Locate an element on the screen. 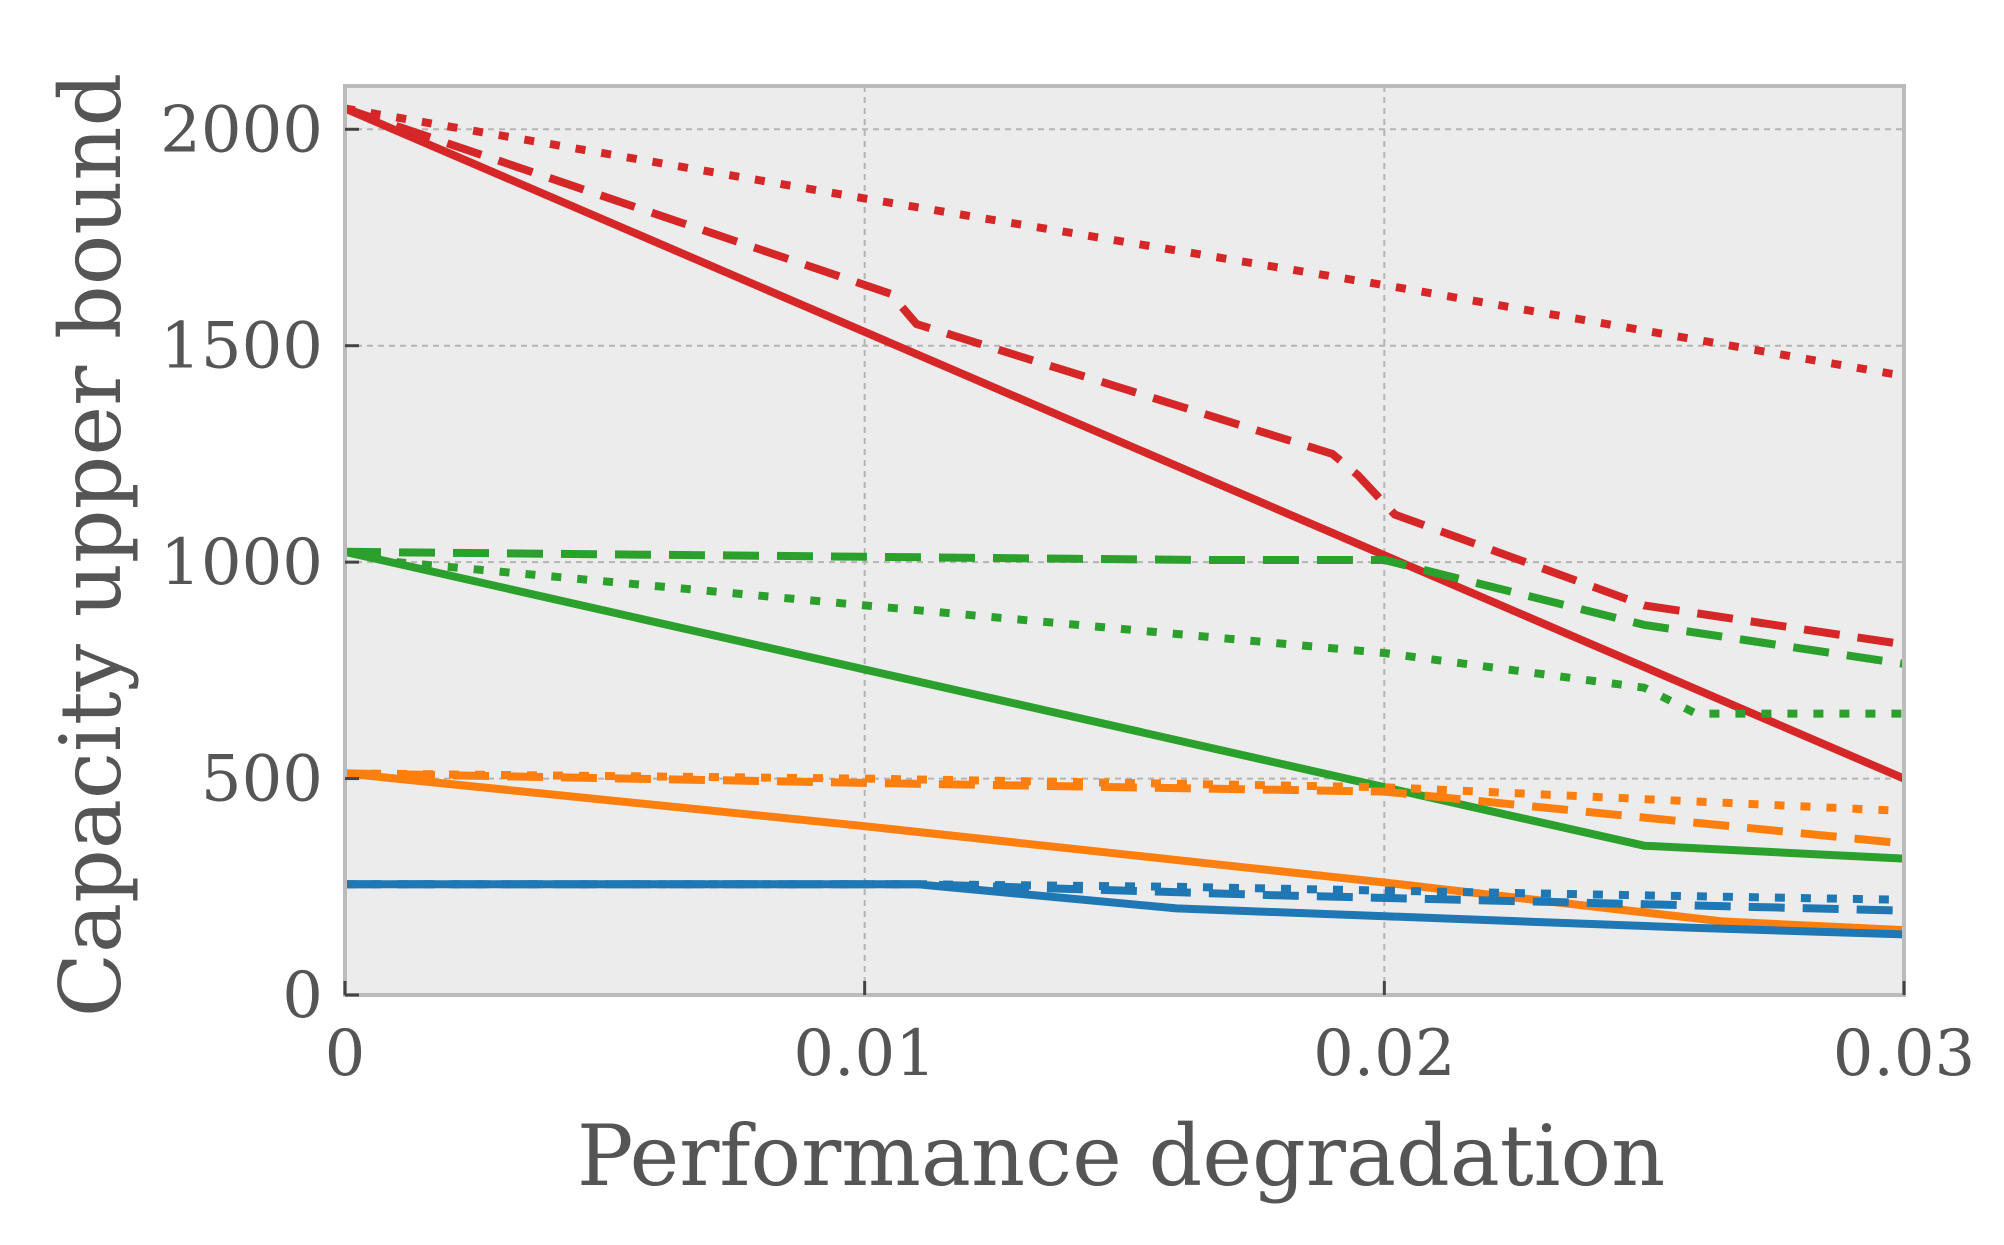 The width and height of the screenshot is (2004, 1245). series-line-orange-solid is located at coordinates (1124, 852).